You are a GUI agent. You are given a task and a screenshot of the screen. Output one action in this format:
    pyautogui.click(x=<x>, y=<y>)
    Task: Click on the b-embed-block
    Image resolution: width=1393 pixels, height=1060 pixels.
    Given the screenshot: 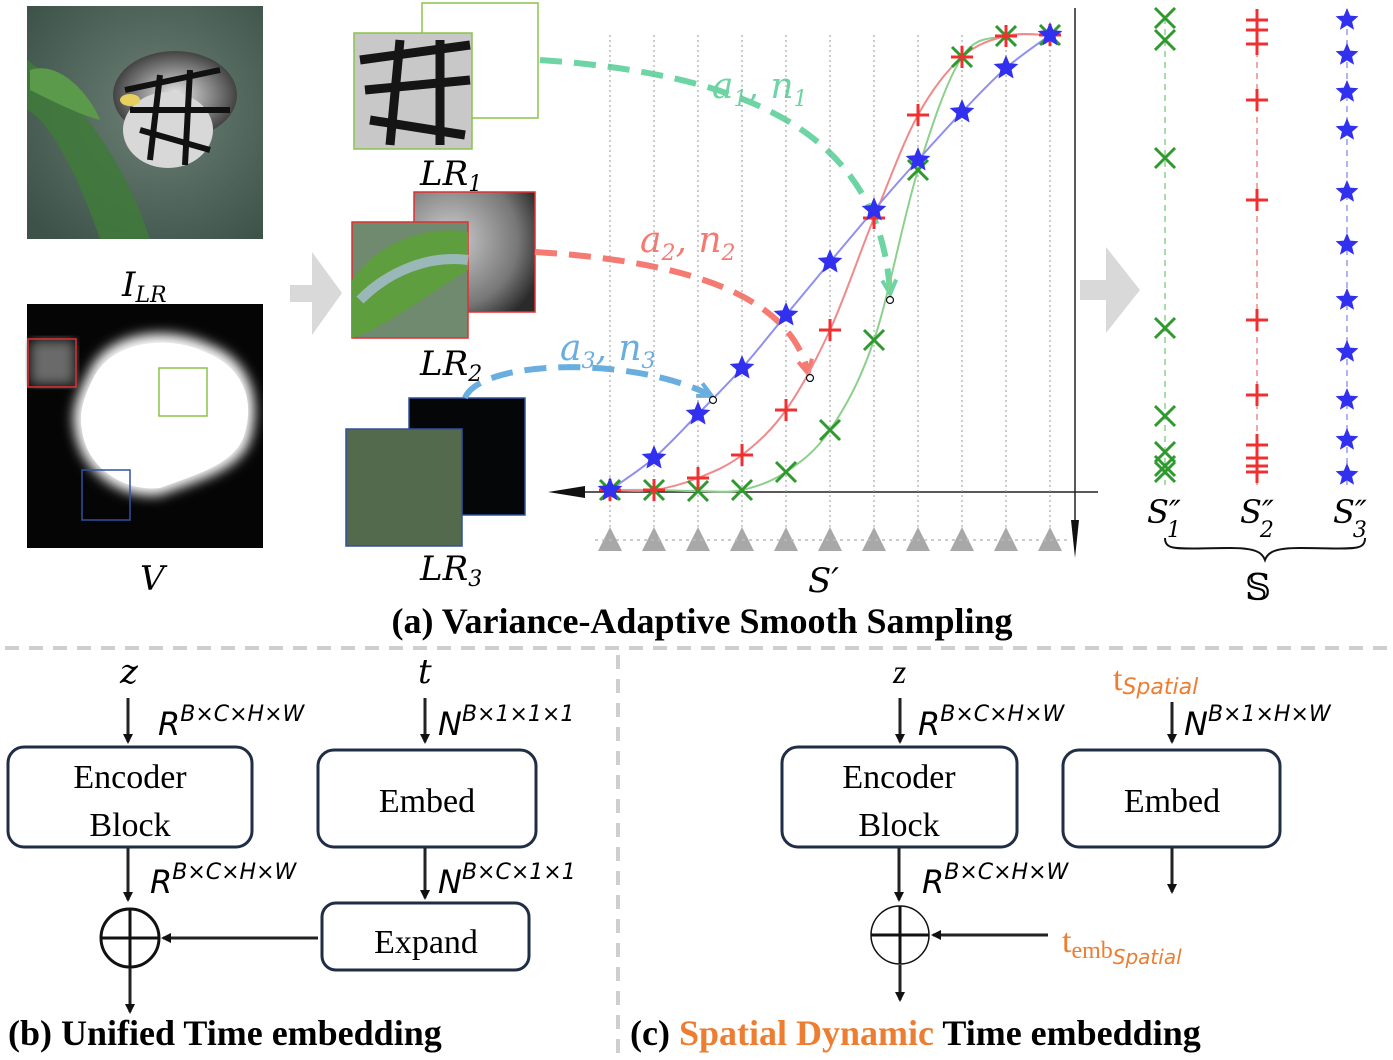 What is the action you would take?
    pyautogui.click(x=427, y=798)
    